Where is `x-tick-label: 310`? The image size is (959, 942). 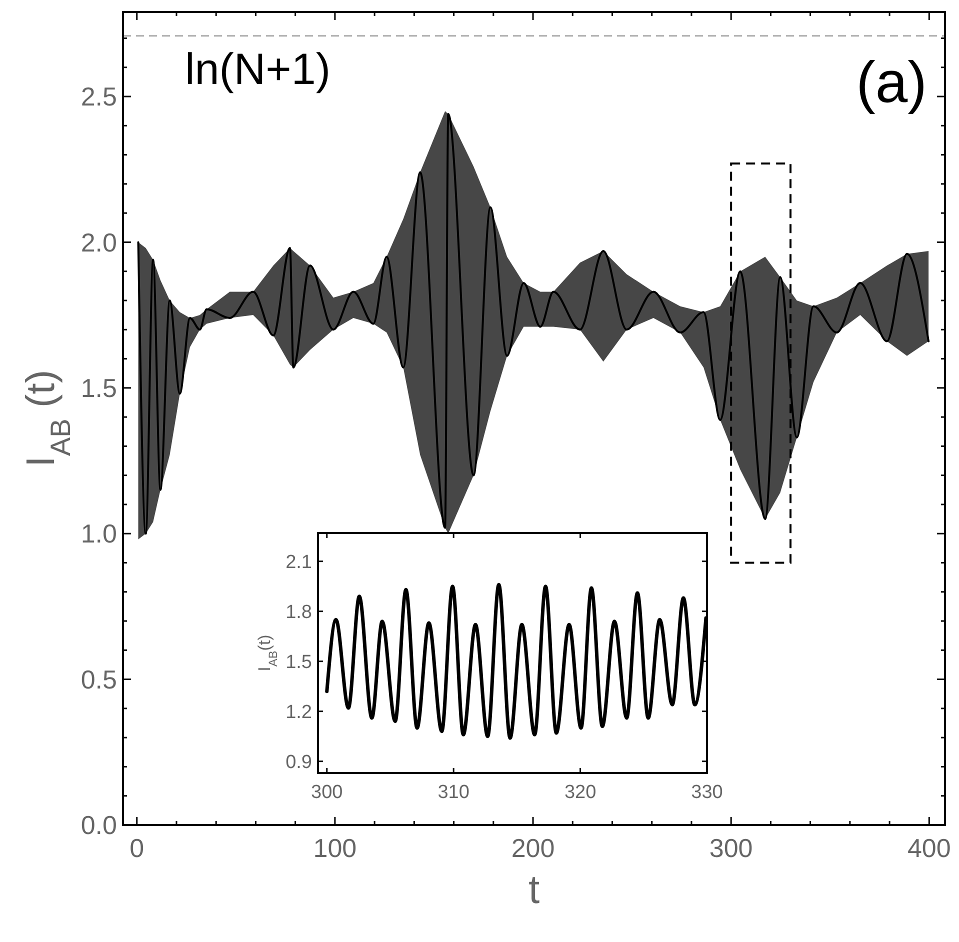
x-tick-label: 310 is located at coordinates (454, 792).